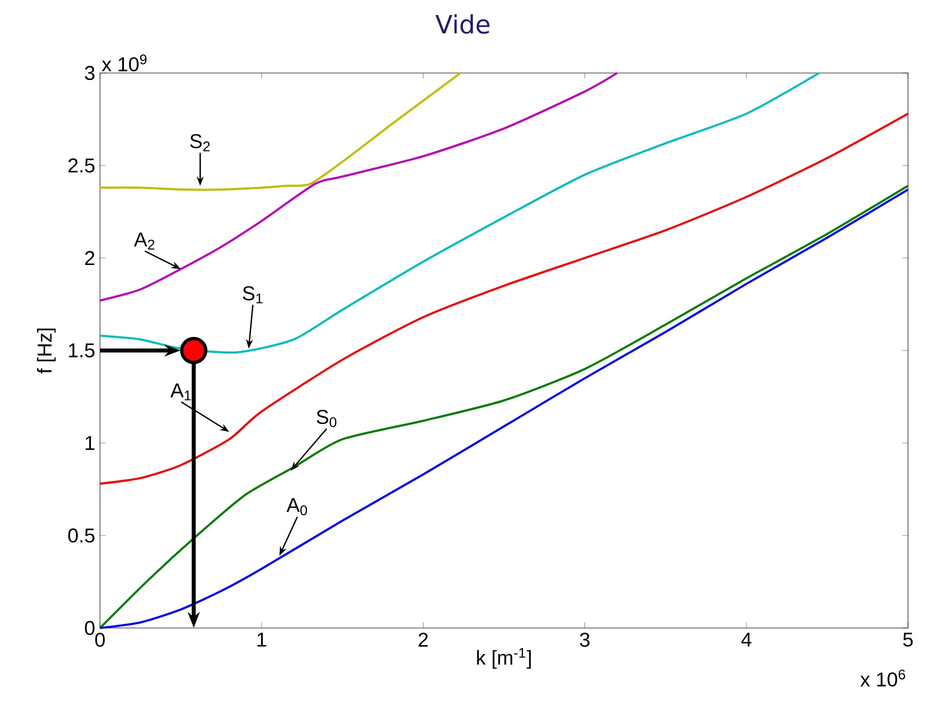 The width and height of the screenshot is (926, 702). What do you see at coordinates (81, 351) in the screenshot?
I see `y-tick-label: 1.5` at bounding box center [81, 351].